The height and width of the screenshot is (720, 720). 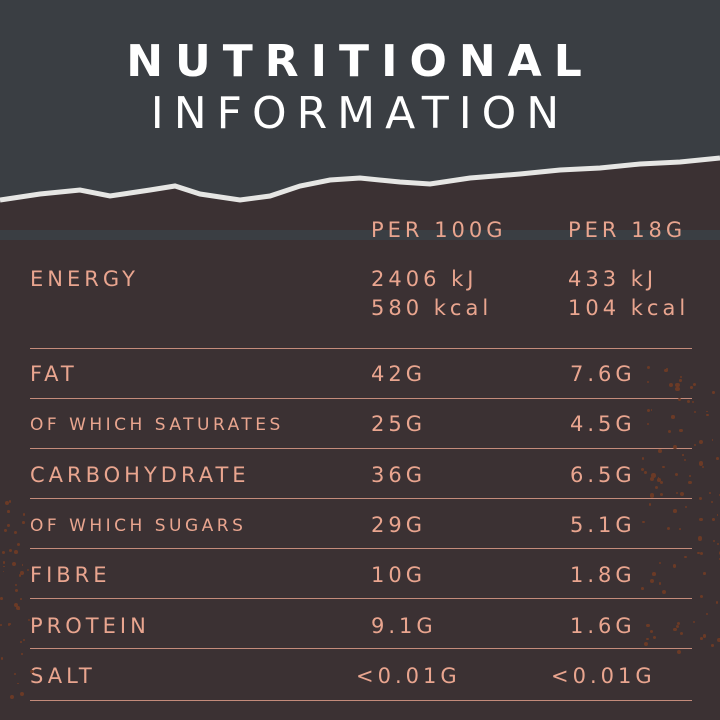 I want to click on nutrient-label: CARBOHYDRATE, so click(x=140, y=474).